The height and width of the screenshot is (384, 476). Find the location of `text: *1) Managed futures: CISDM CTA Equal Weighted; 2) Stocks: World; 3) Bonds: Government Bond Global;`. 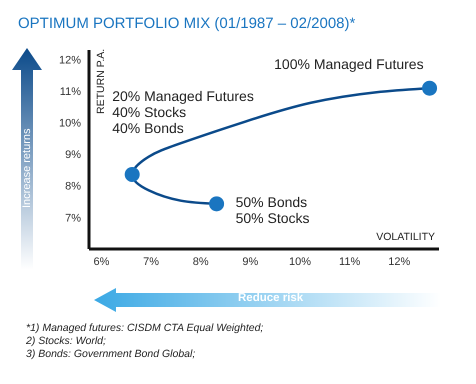

text: *1) Managed futures: CISDM CTA Equal Weighted; 2) Stocks: World; 3) Bonds: Government Bond Global; is located at coordinates (145, 341).